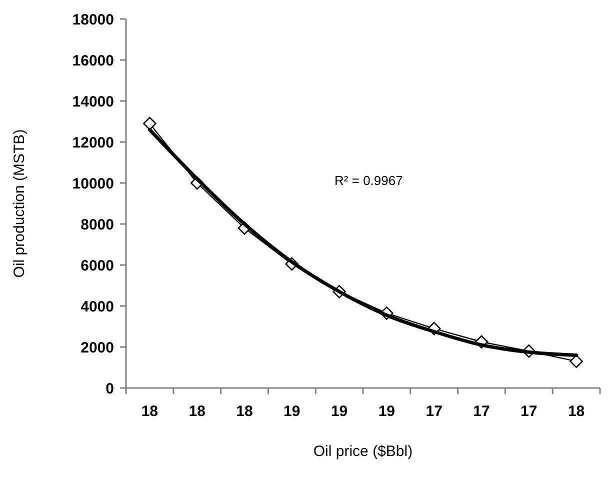 The width and height of the screenshot is (616, 478). I want to click on y-tick-label: 6000, so click(97, 265).